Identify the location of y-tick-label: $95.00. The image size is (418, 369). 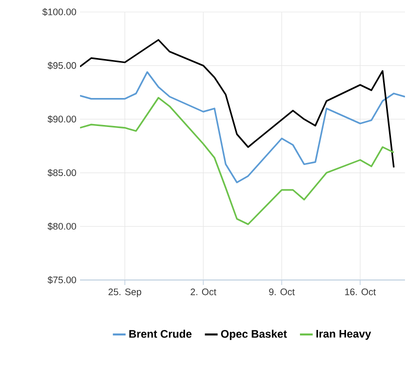
(62, 66).